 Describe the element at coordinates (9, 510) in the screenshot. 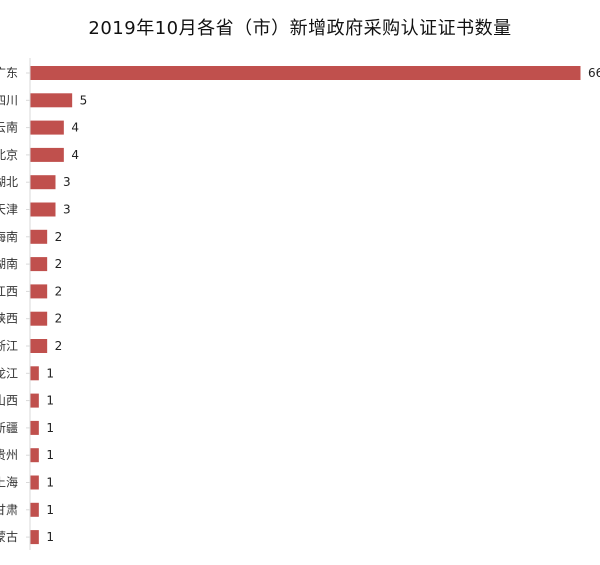

I see `category-label: 甘肃` at that location.